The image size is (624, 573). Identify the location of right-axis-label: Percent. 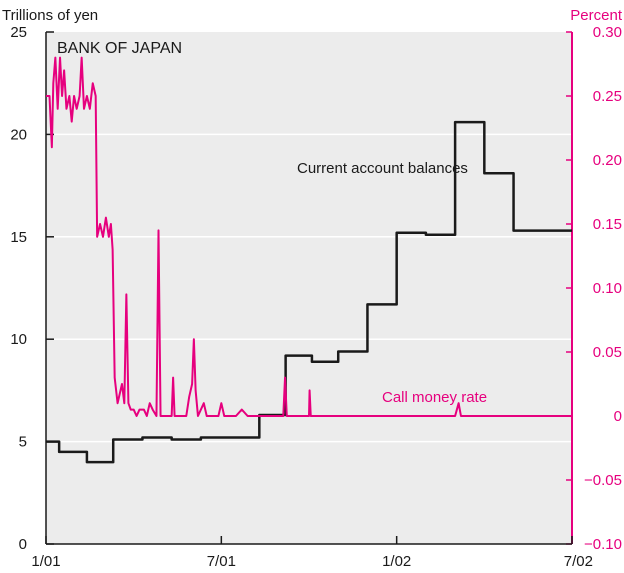
(596, 15).